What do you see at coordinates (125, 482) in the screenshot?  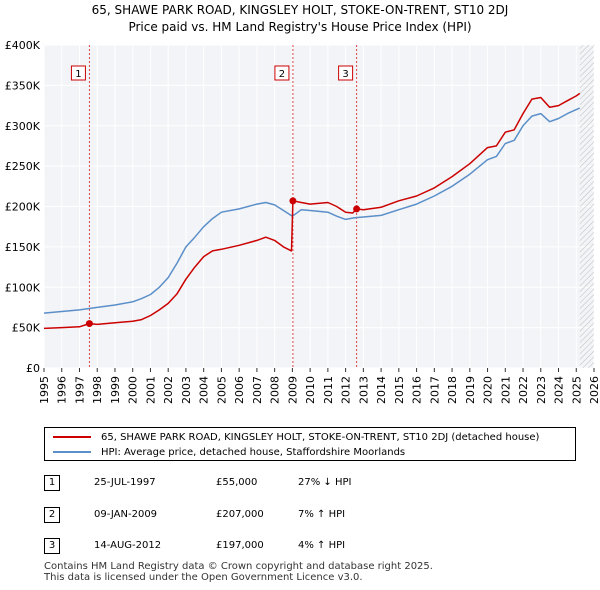 I see `sale-date: 25-JUL-1997` at bounding box center [125, 482].